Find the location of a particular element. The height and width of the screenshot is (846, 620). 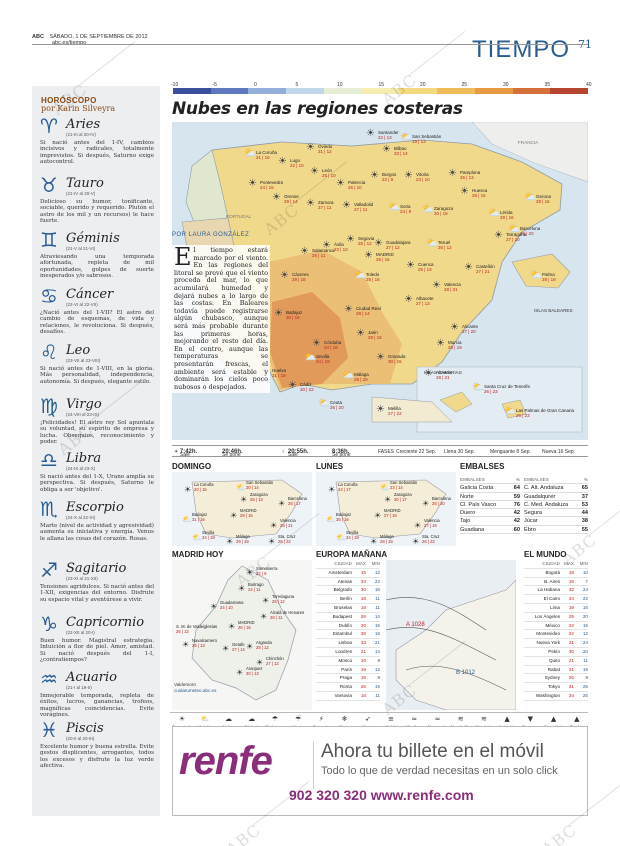

city-name: Palma is located at coordinates (548, 274).